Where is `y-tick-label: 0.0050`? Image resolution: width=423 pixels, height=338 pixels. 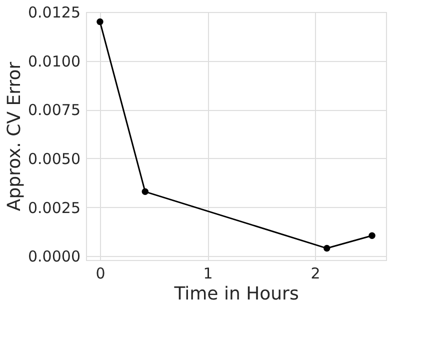
y-tick-label: 0.0050 is located at coordinates (54, 159).